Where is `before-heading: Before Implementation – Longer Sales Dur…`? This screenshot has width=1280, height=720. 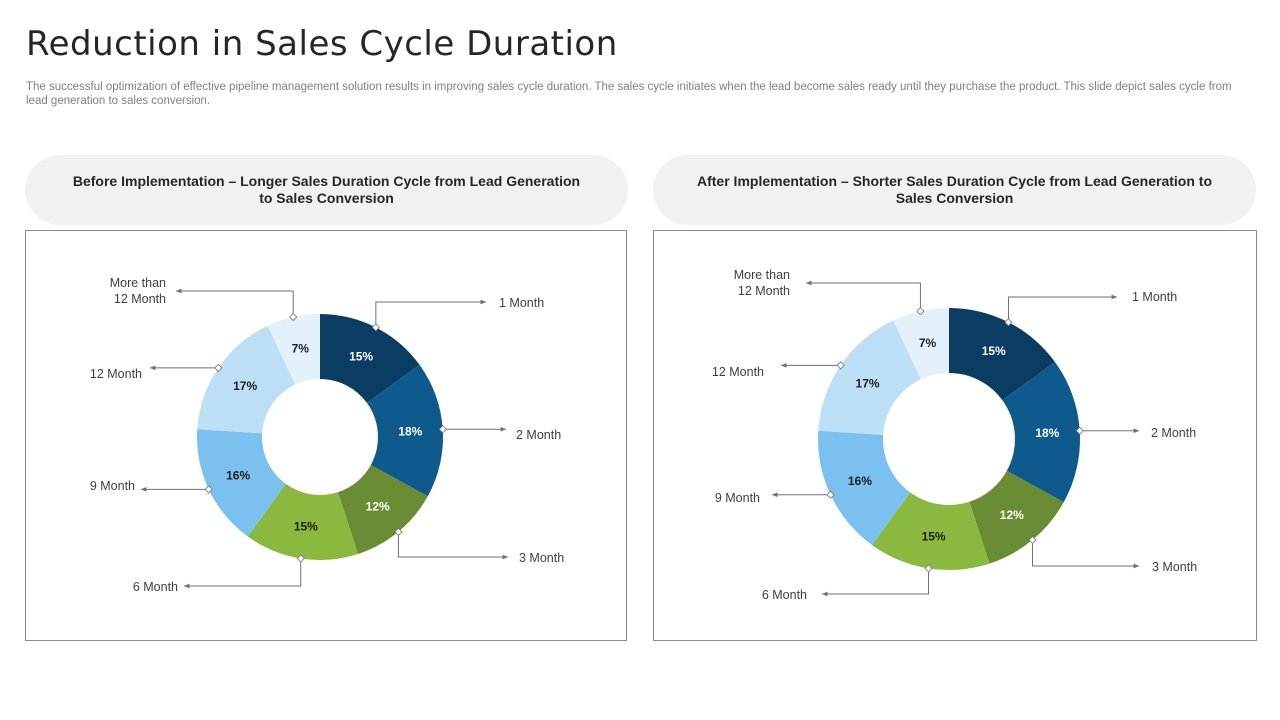
before-heading: Before Implementation – Longer Sales Dur… is located at coordinates (326, 189).